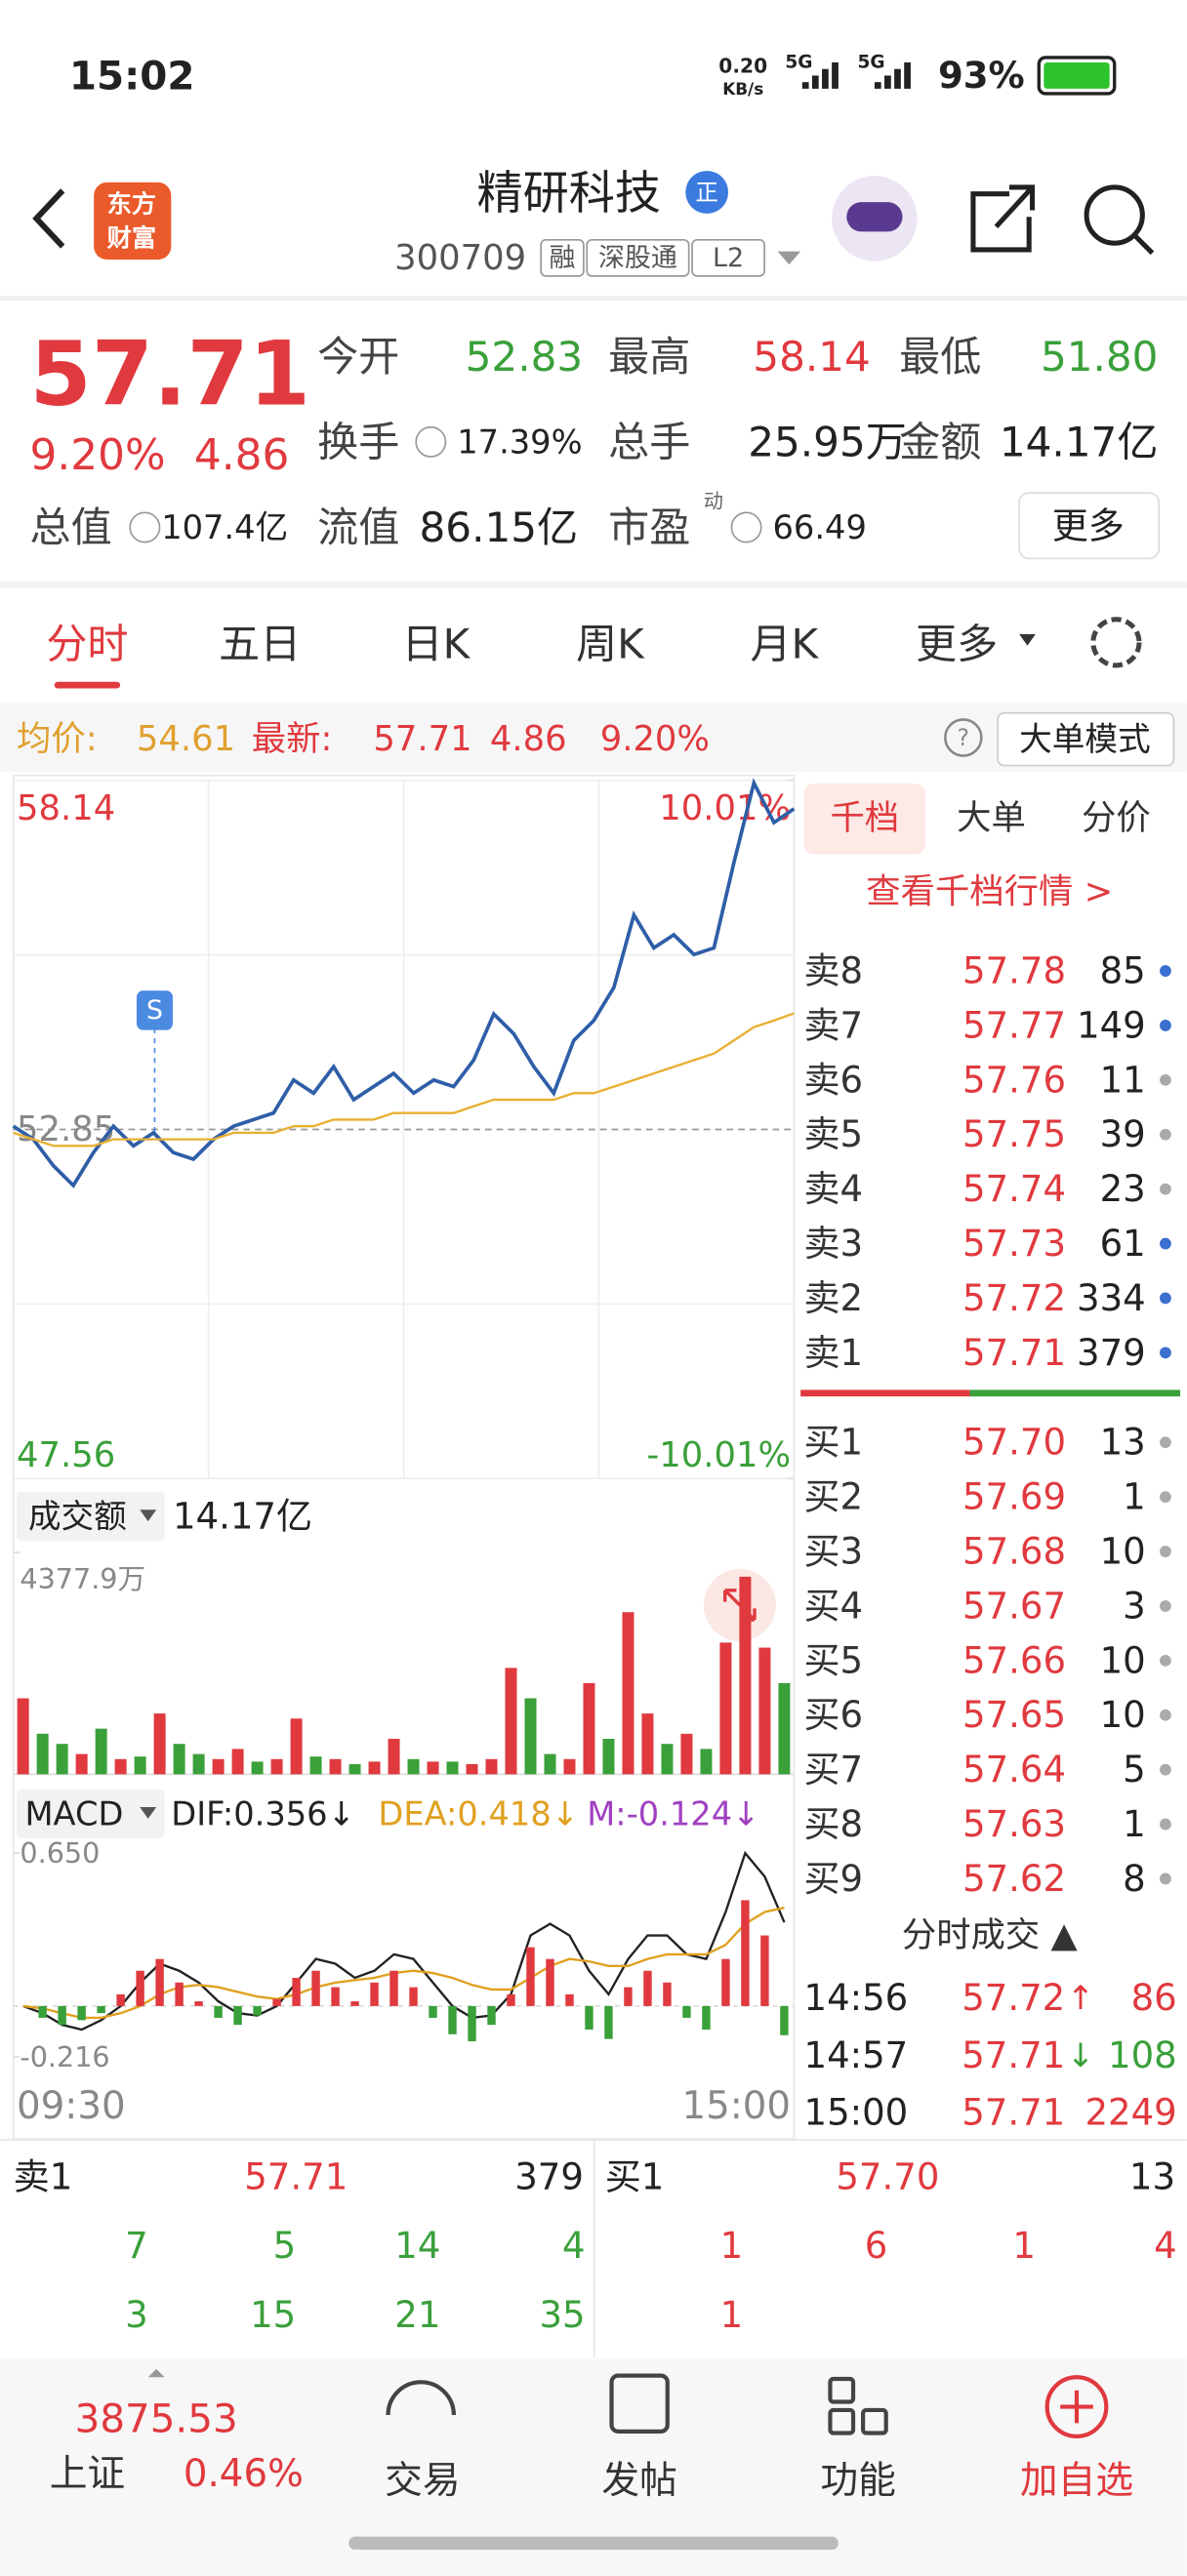  What do you see at coordinates (638, 2481) in the screenshot?
I see `nav-item: 发帖` at bounding box center [638, 2481].